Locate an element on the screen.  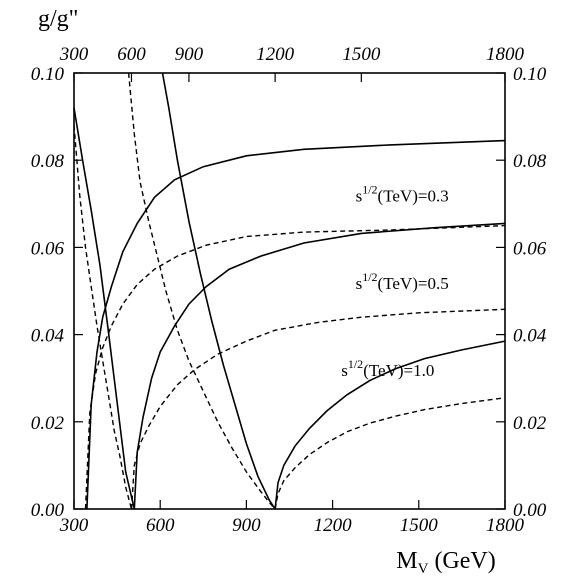
x-tick-label-bottom: 1500 is located at coordinates (419, 525).